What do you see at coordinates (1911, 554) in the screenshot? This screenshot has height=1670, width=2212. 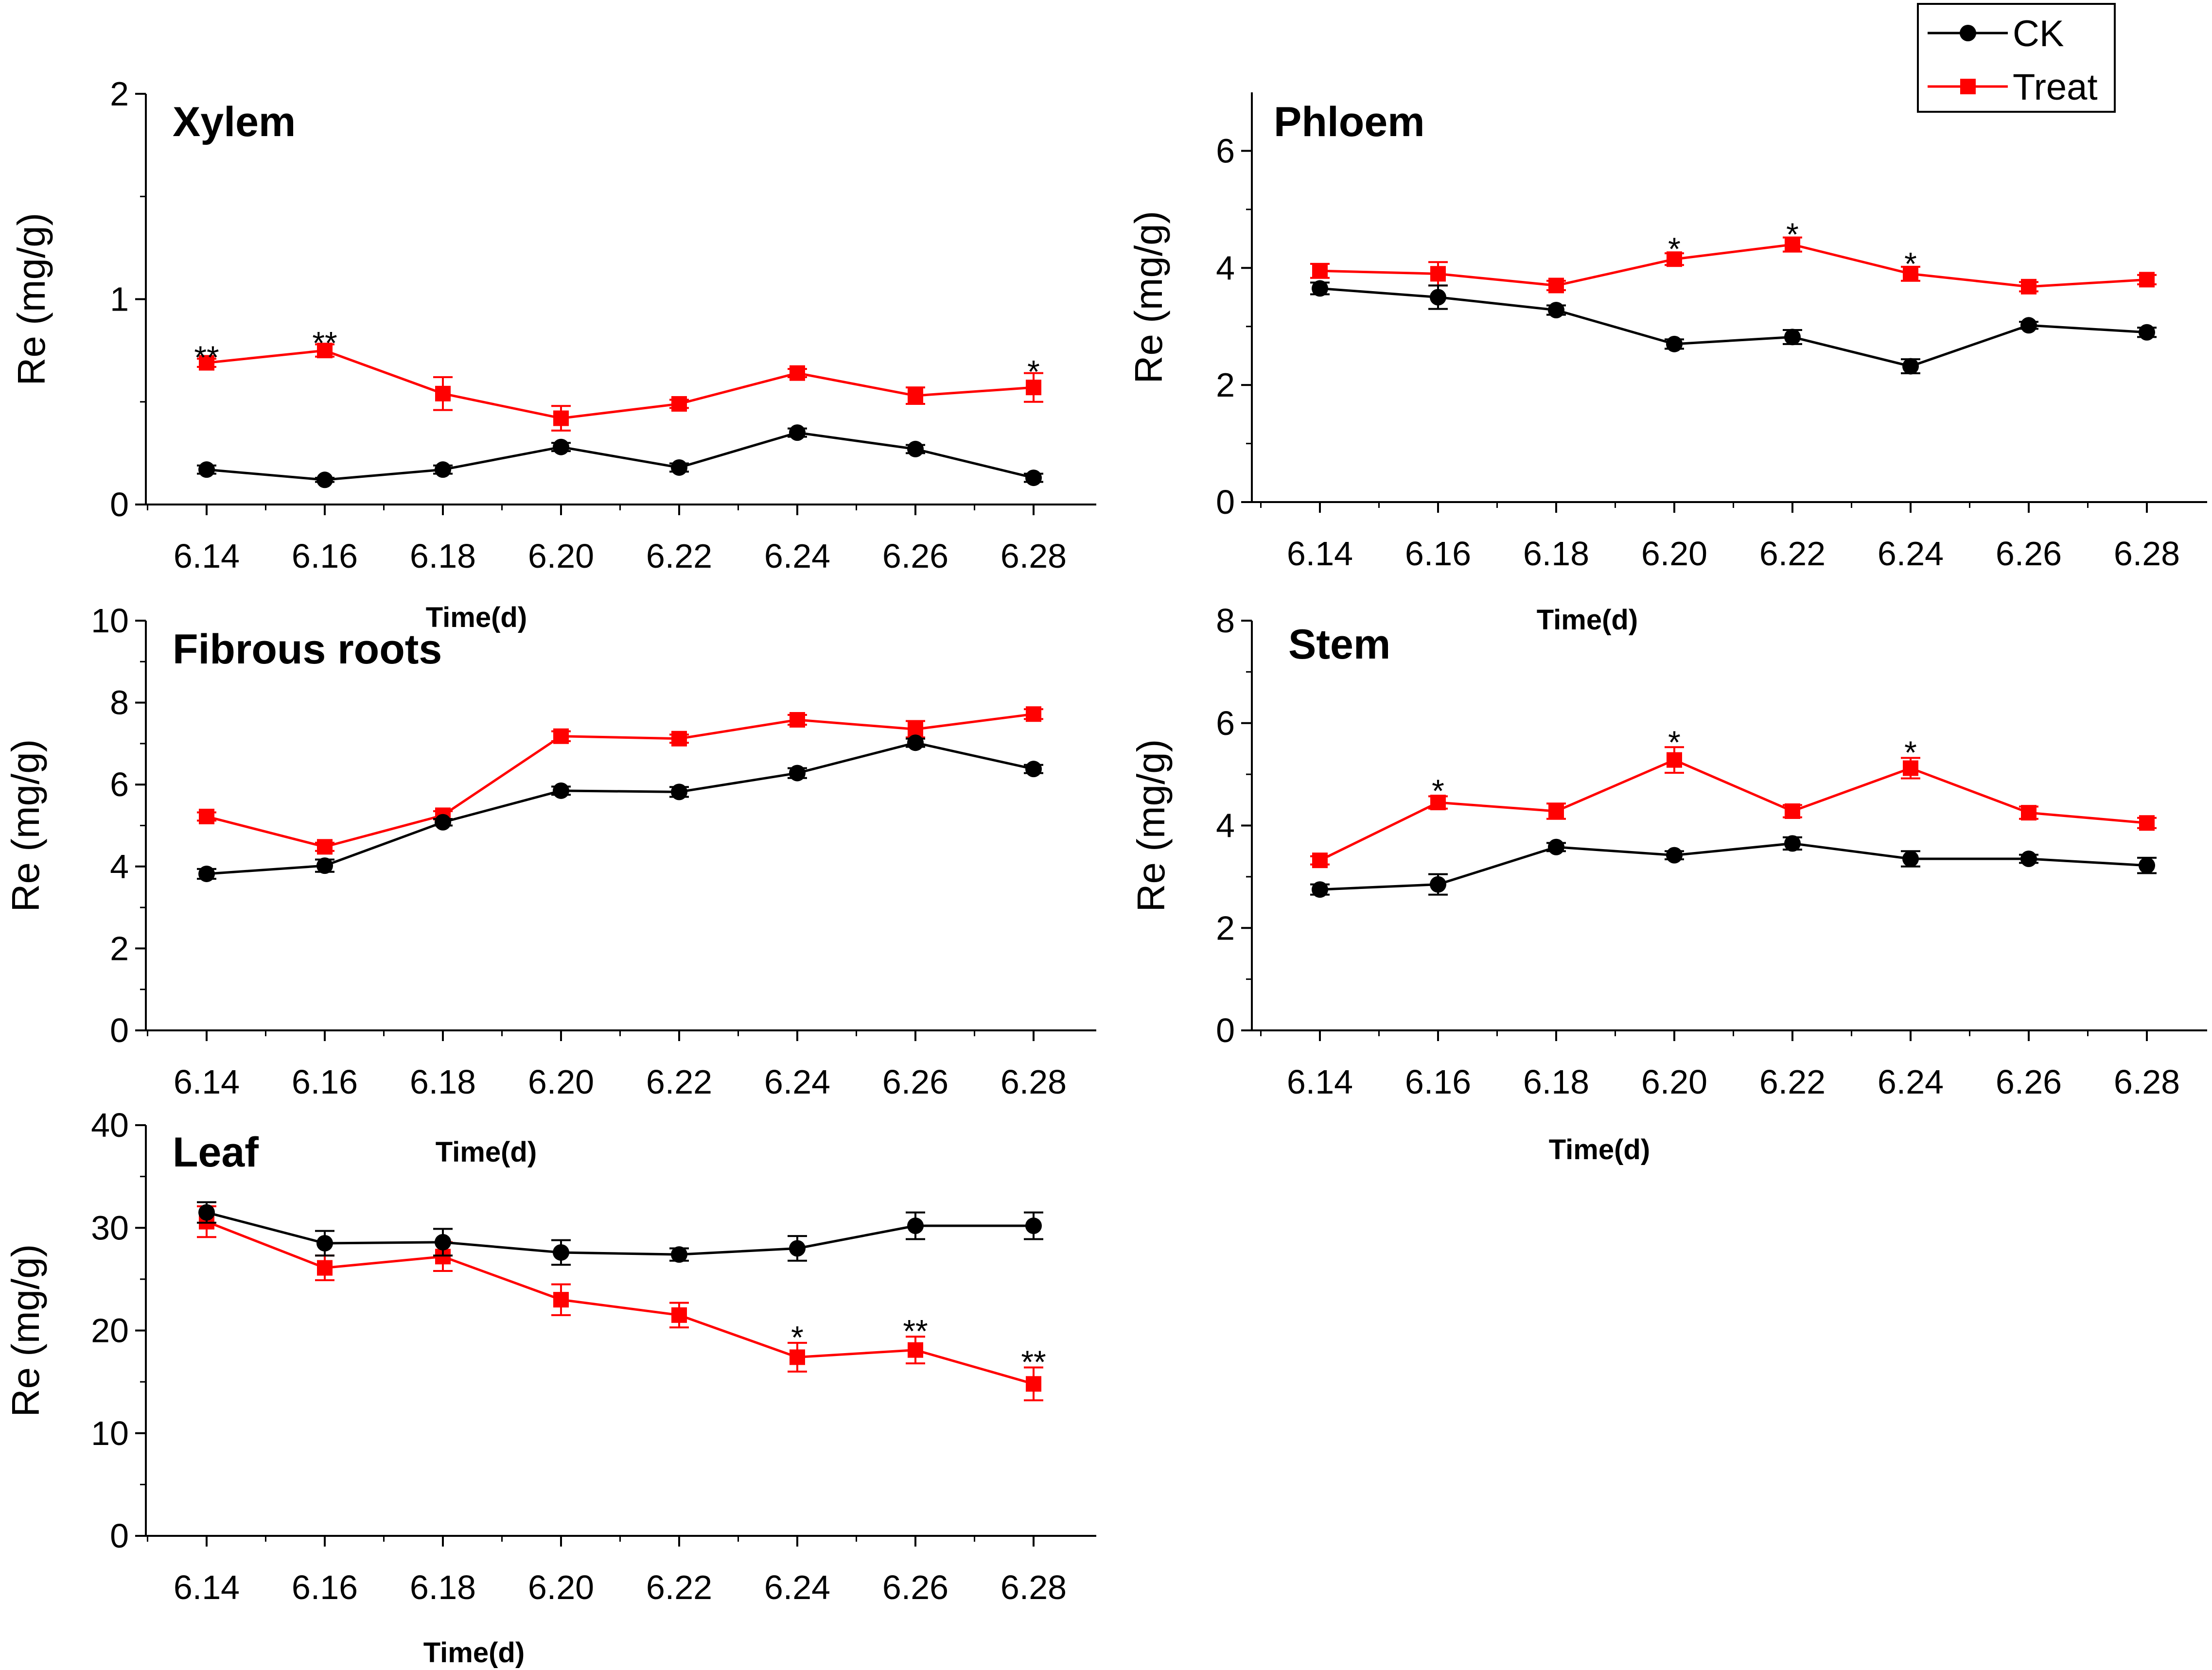 I see `phloem-x-tick-label: 6.24` at bounding box center [1911, 554].